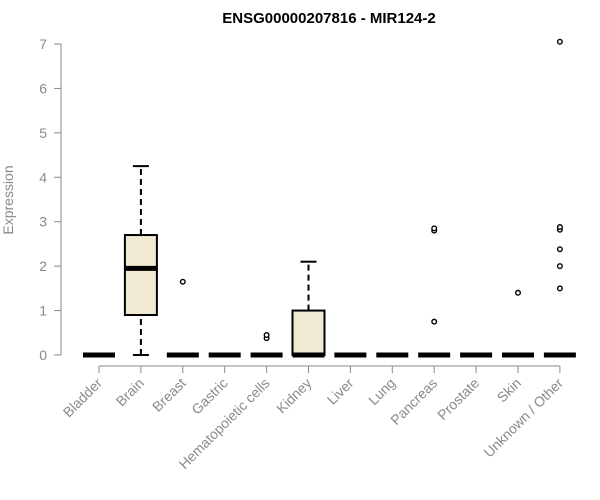  What do you see at coordinates (294, 396) in the screenshot?
I see `x-tick-label: Kidney` at bounding box center [294, 396].